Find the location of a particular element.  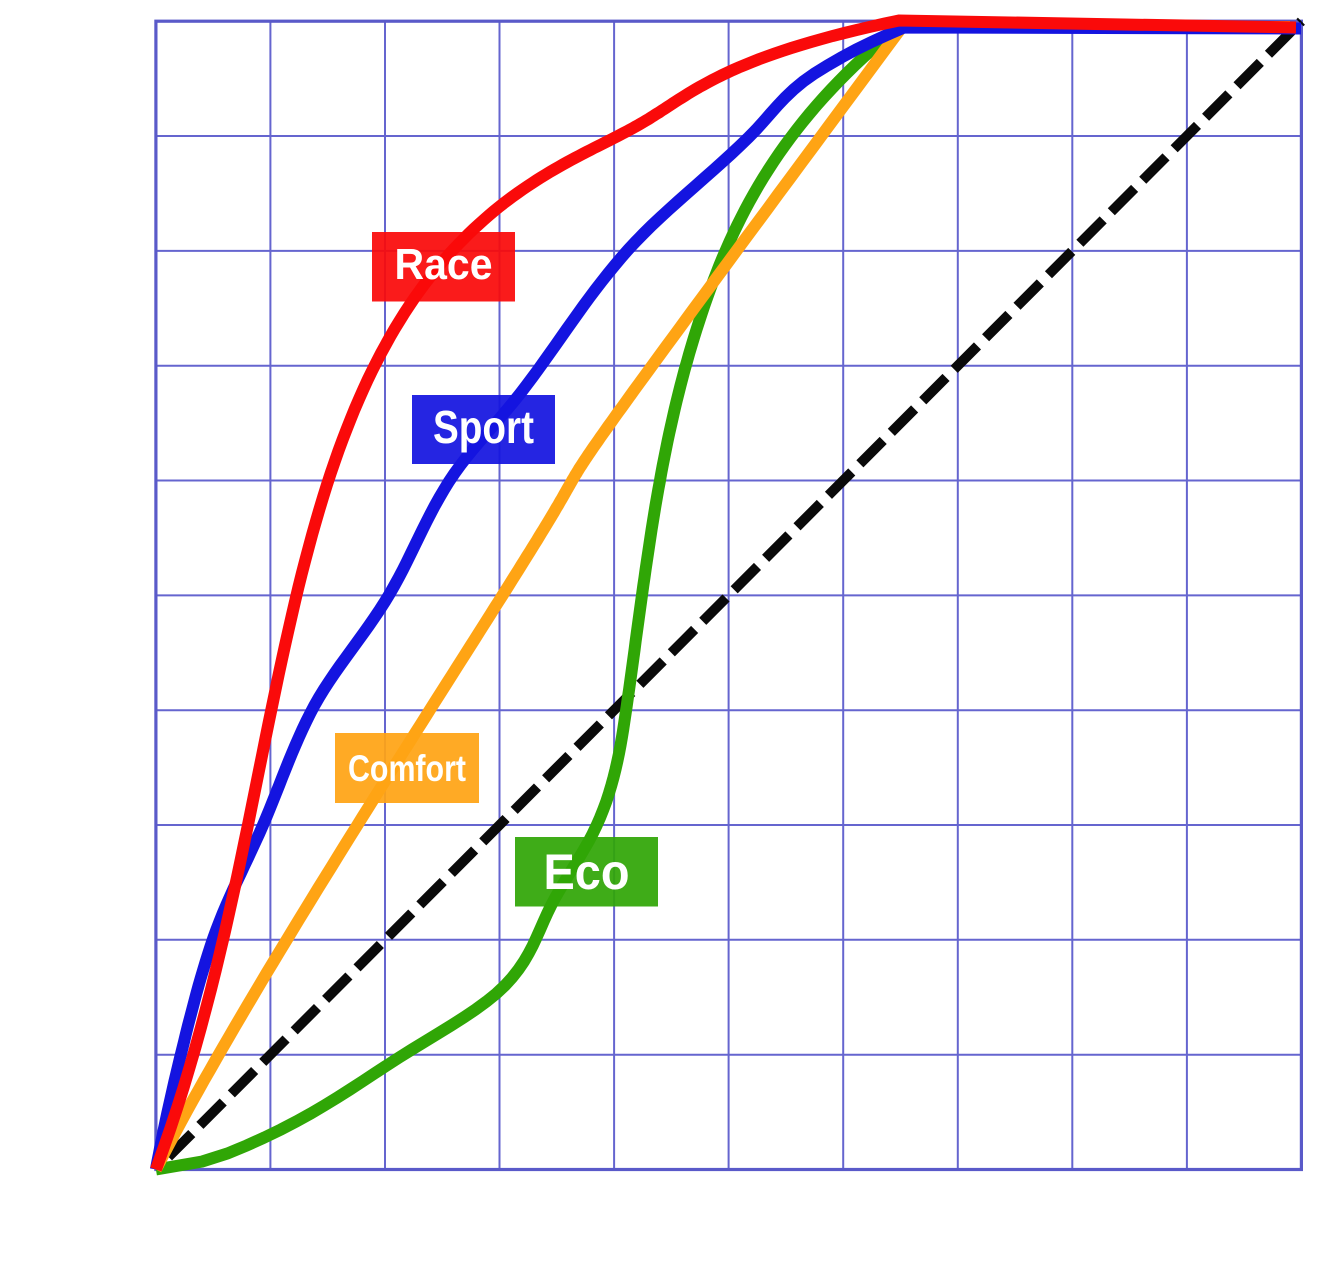

svg-text: Comfort is located at coordinates (407, 768).